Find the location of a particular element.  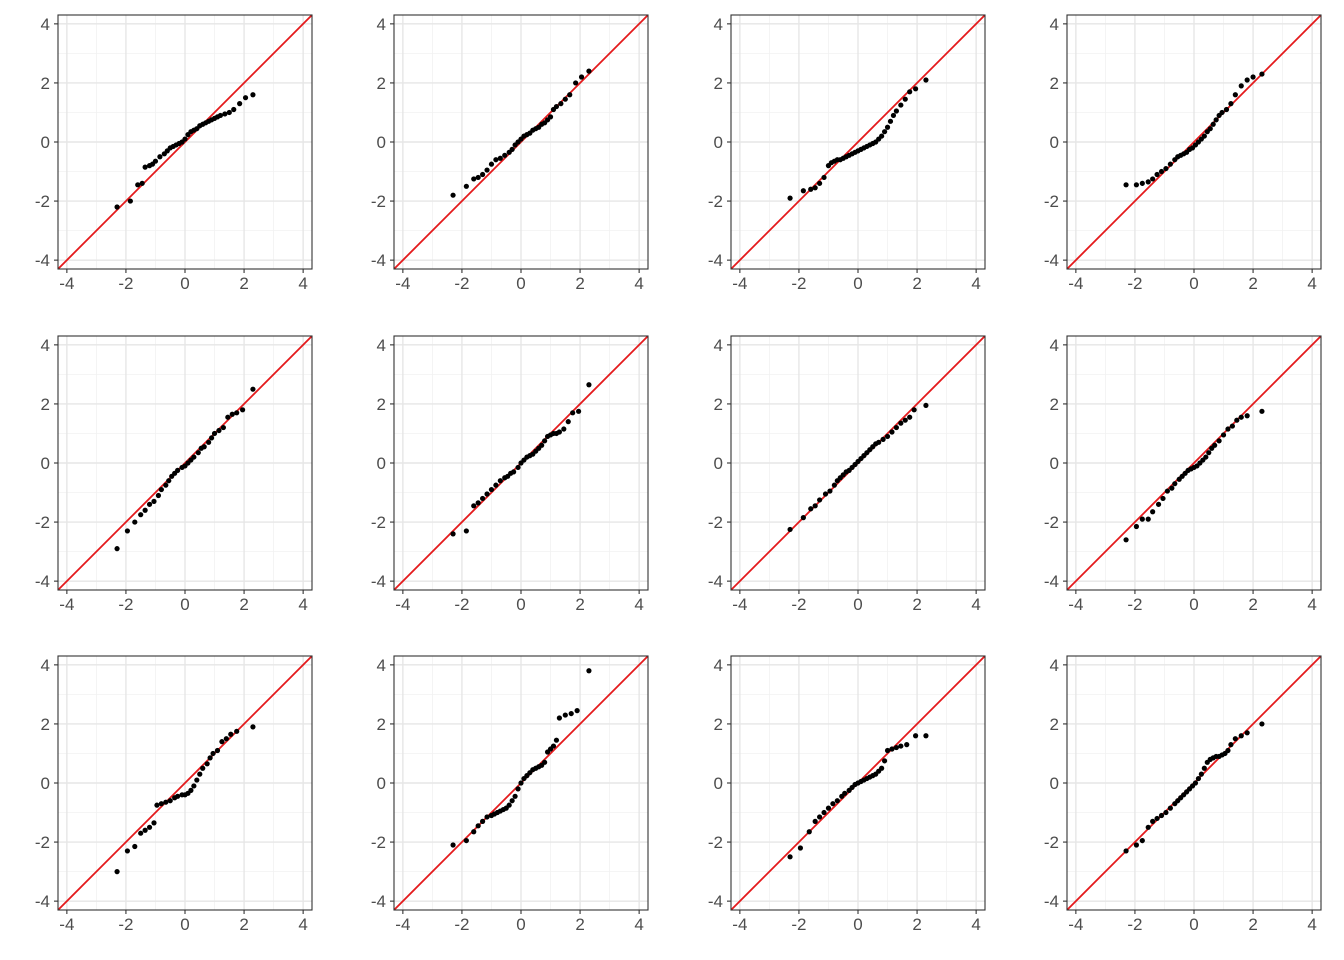

qq-panel-1: -4 -2 0 2 4 -4 -2 0 2 4 is located at coordinates (174, 153).